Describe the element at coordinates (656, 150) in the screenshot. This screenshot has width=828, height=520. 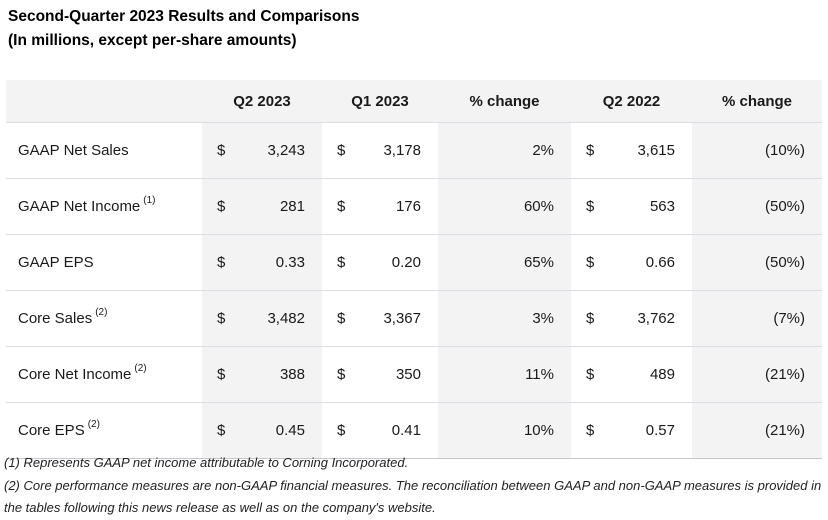
I see `cell-value: 3,615` at that location.